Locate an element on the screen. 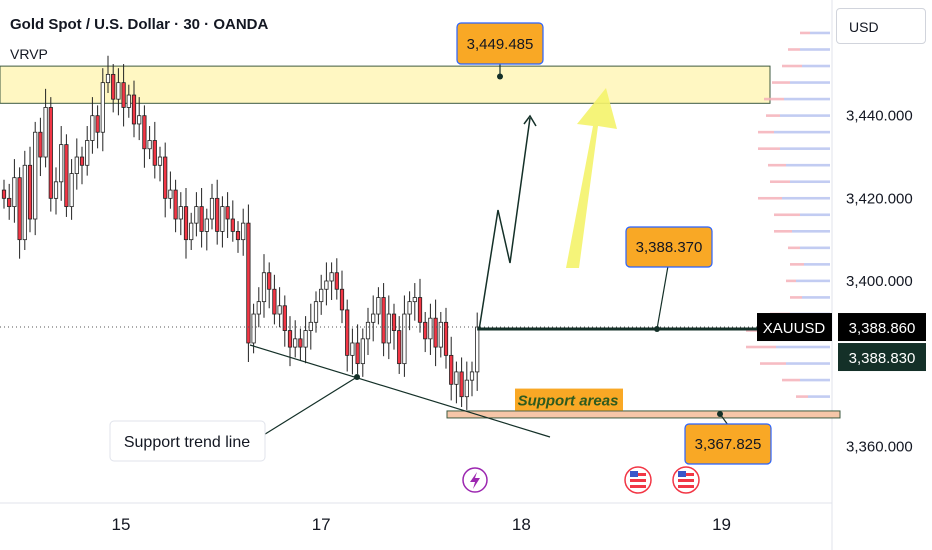  currency-button: USD is located at coordinates (881, 26).